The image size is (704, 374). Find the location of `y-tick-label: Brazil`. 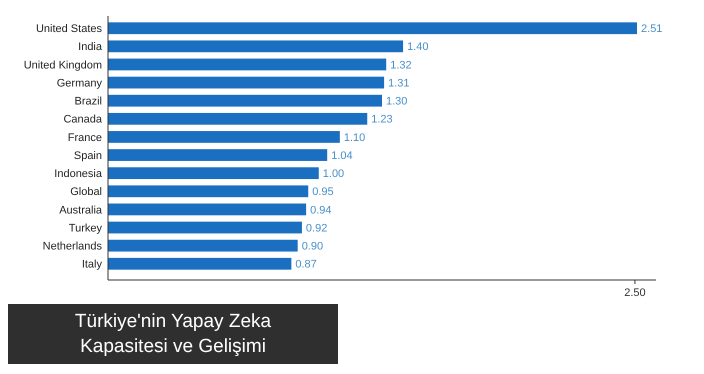

y-tick-label: Brazil is located at coordinates (88, 102).